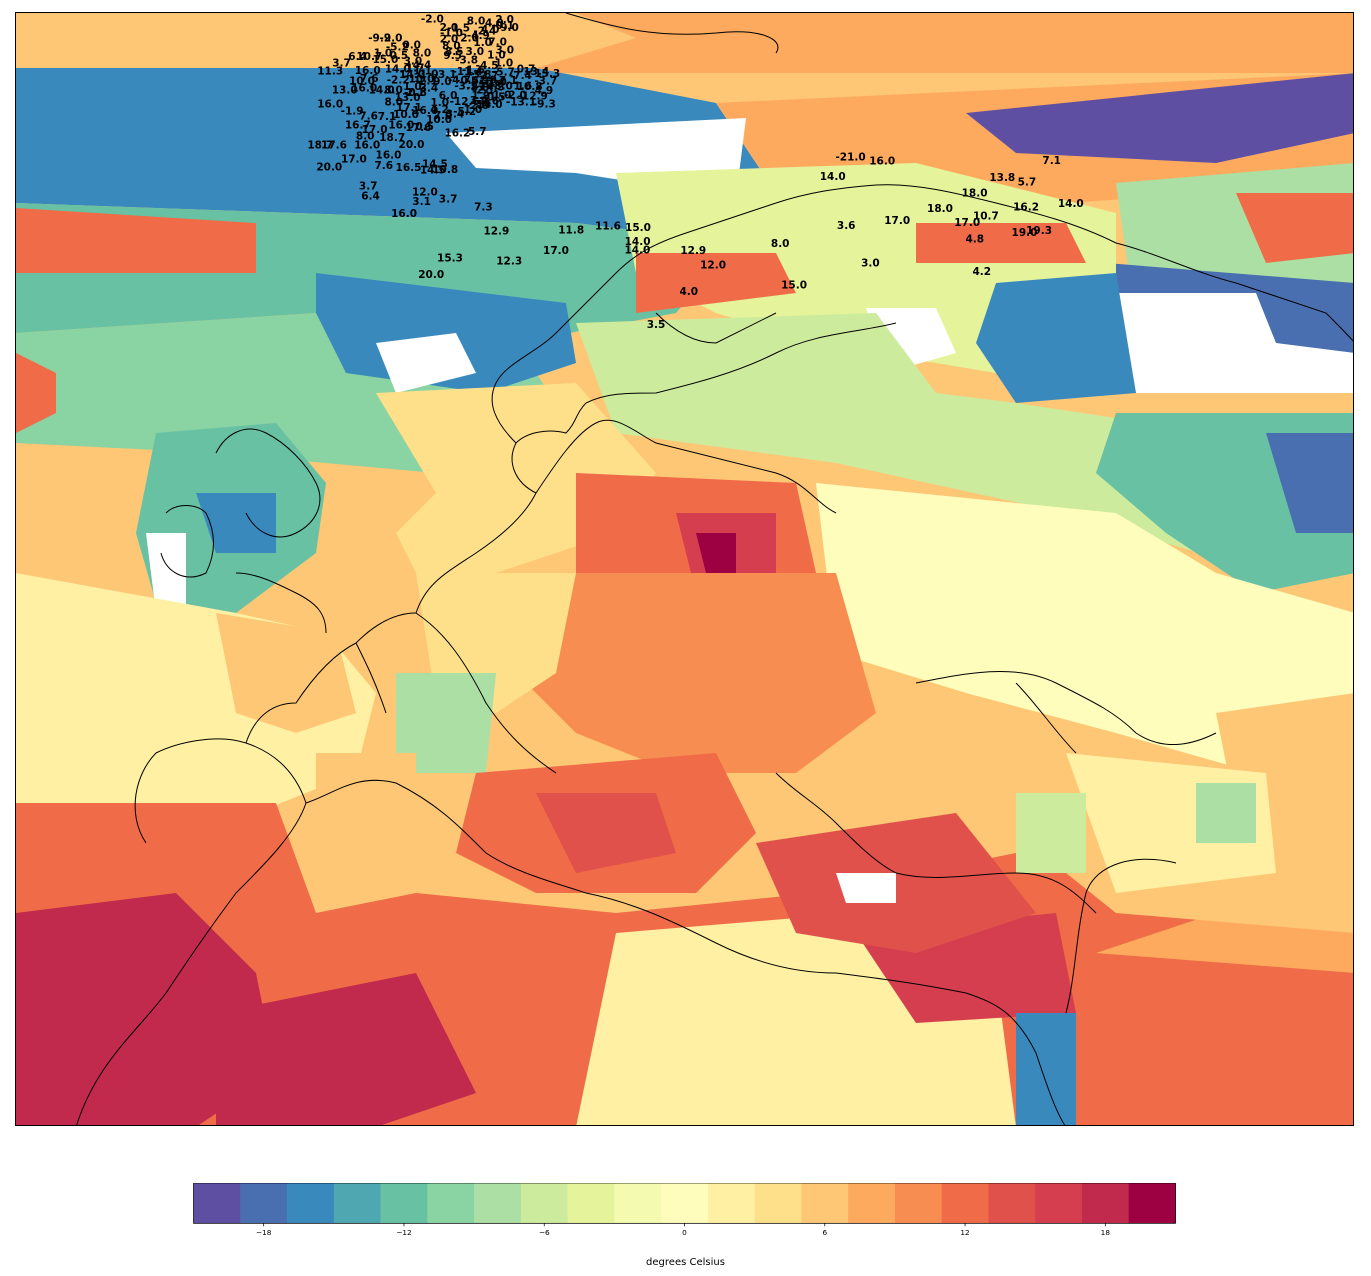  What do you see at coordinates (1039, 231) in the screenshot?
I see `station-value: 19.3` at bounding box center [1039, 231].